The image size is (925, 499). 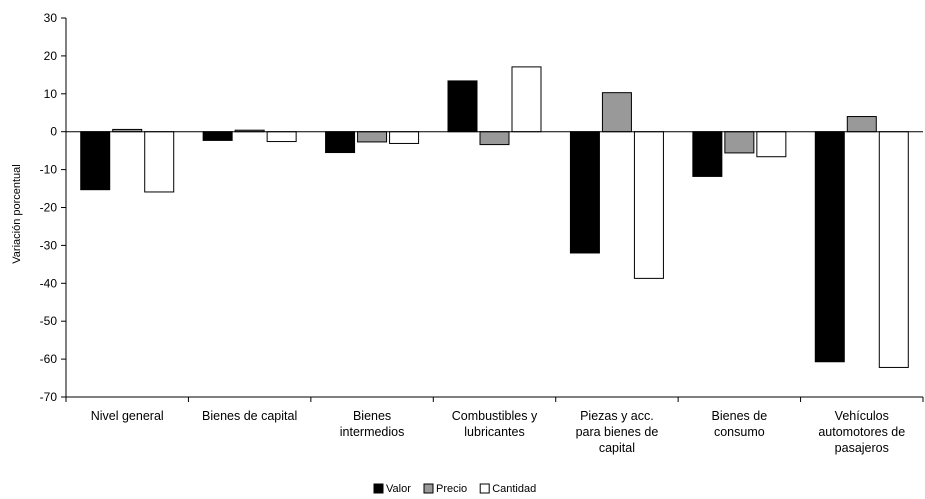 What do you see at coordinates (378, 488) in the screenshot?
I see `legend-swatch-valor` at bounding box center [378, 488].